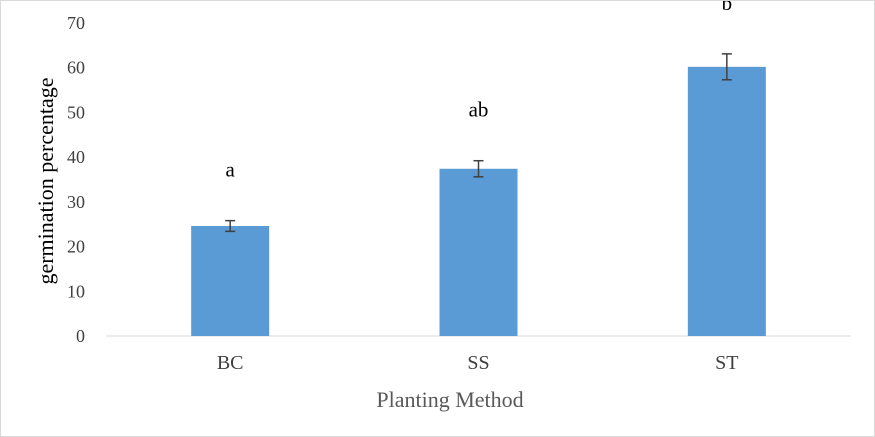  What do you see at coordinates (76, 291) in the screenshot?
I see `y-tick-label: 10` at bounding box center [76, 291].